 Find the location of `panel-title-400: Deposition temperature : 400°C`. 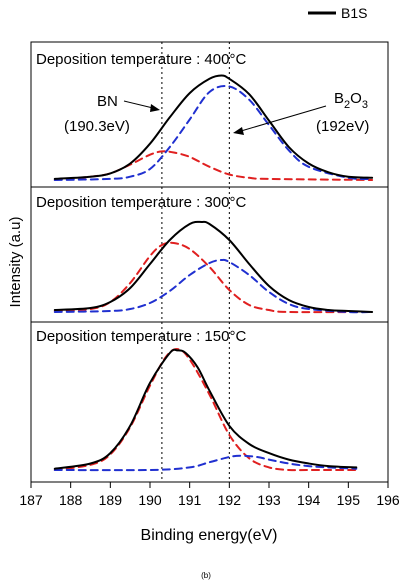

panel-title-400: Deposition temperature : 400°C is located at coordinates (141, 59).